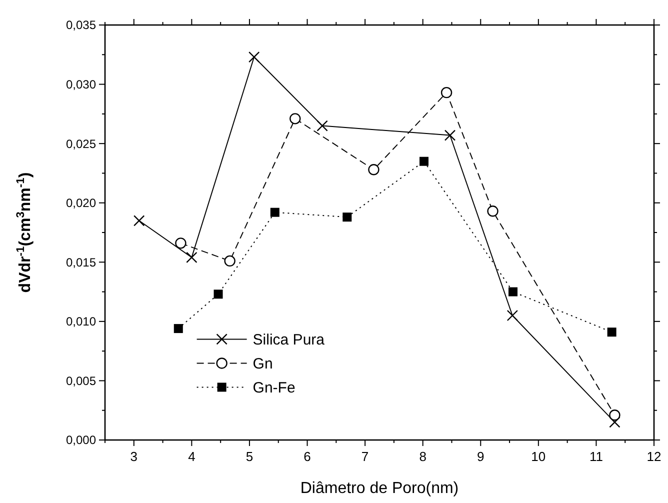 The height and width of the screenshot is (503, 668). What do you see at coordinates (654, 456) in the screenshot?
I see `x-tick-label: 12` at bounding box center [654, 456].